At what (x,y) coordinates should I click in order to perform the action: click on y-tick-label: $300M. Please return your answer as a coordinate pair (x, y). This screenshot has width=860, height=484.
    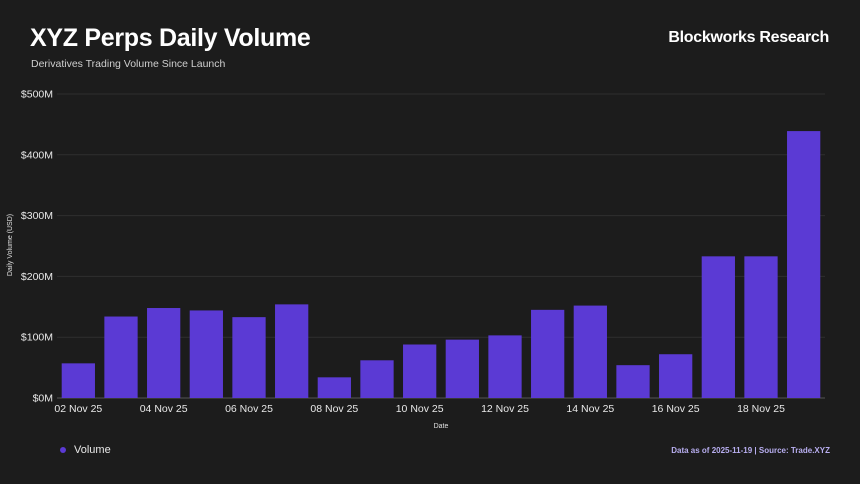
    Looking at the image, I should click on (37, 216).